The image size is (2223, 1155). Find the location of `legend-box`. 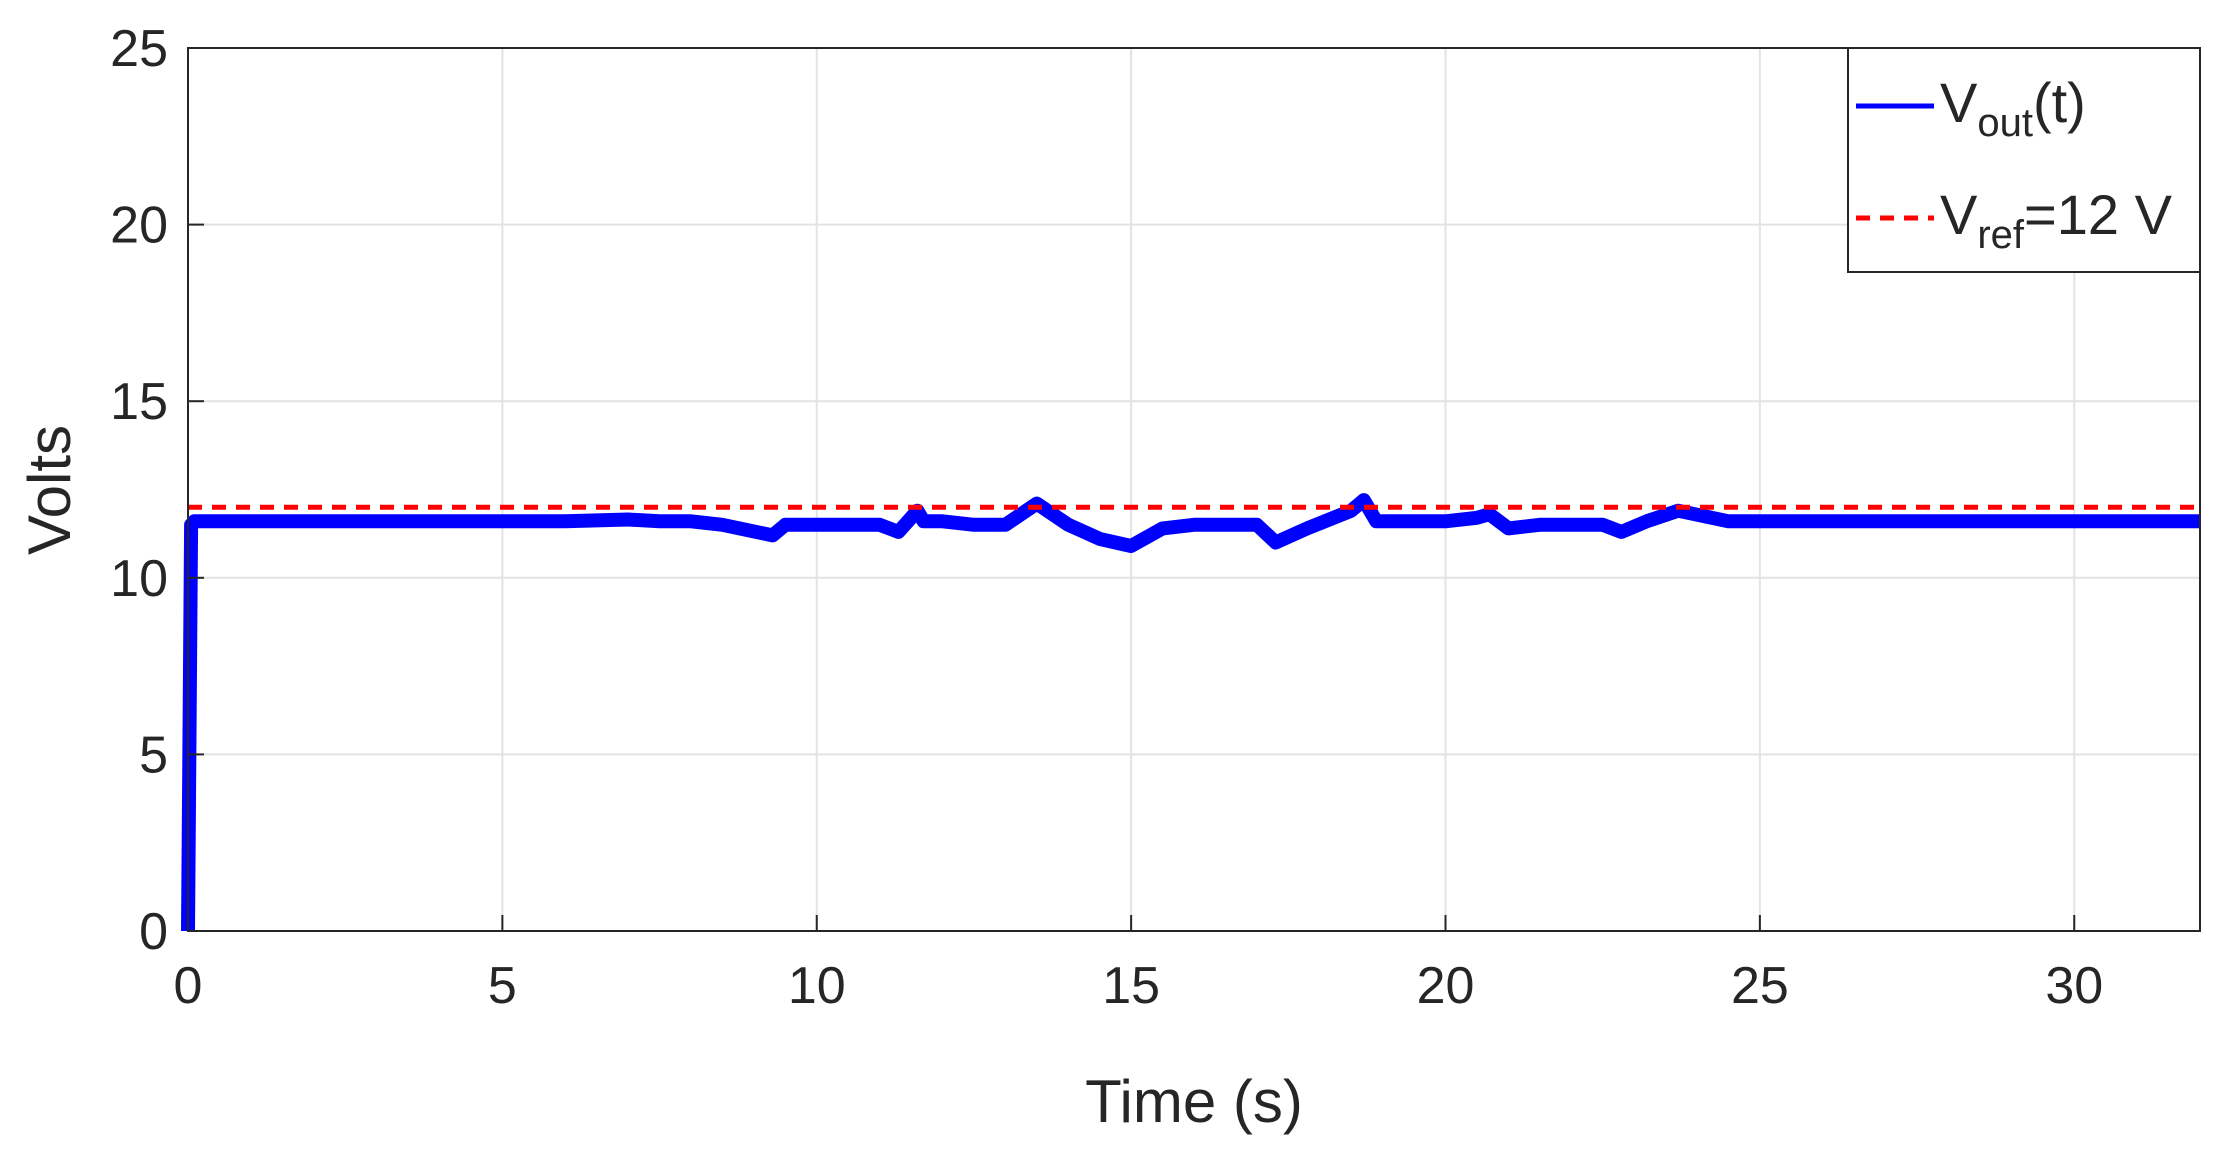

legend-box is located at coordinates (2024, 160).